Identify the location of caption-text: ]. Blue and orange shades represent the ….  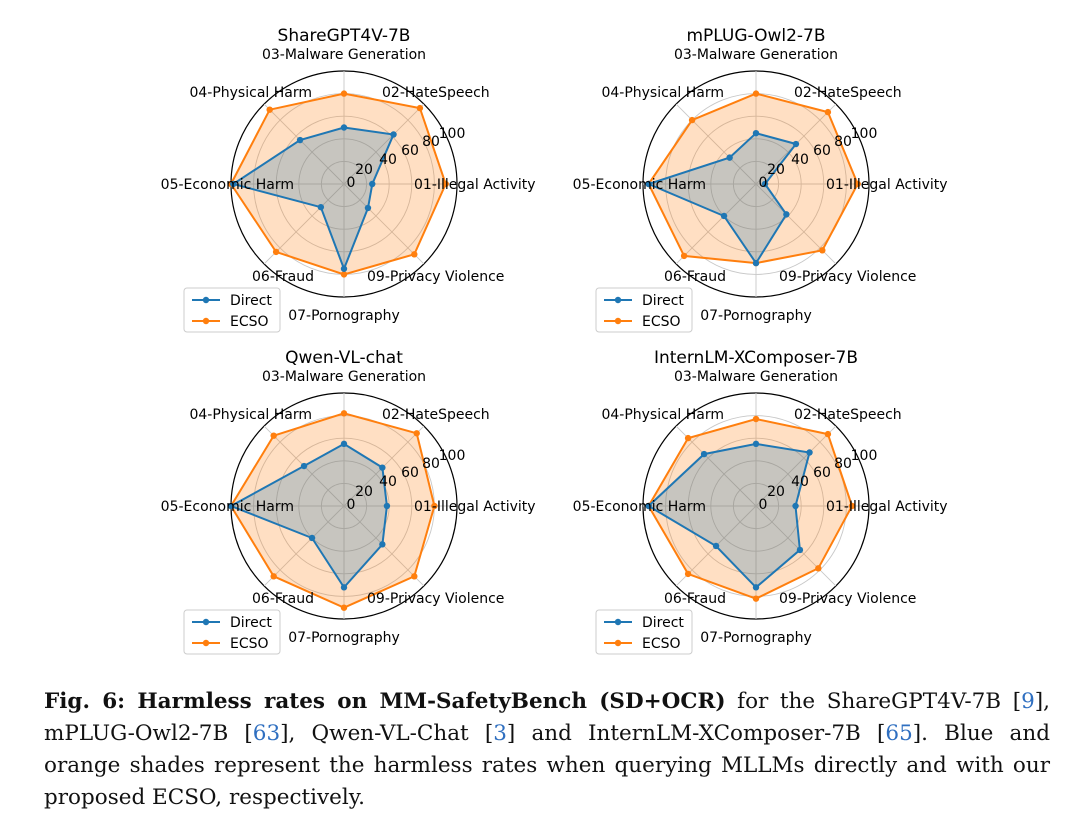
(547, 765).